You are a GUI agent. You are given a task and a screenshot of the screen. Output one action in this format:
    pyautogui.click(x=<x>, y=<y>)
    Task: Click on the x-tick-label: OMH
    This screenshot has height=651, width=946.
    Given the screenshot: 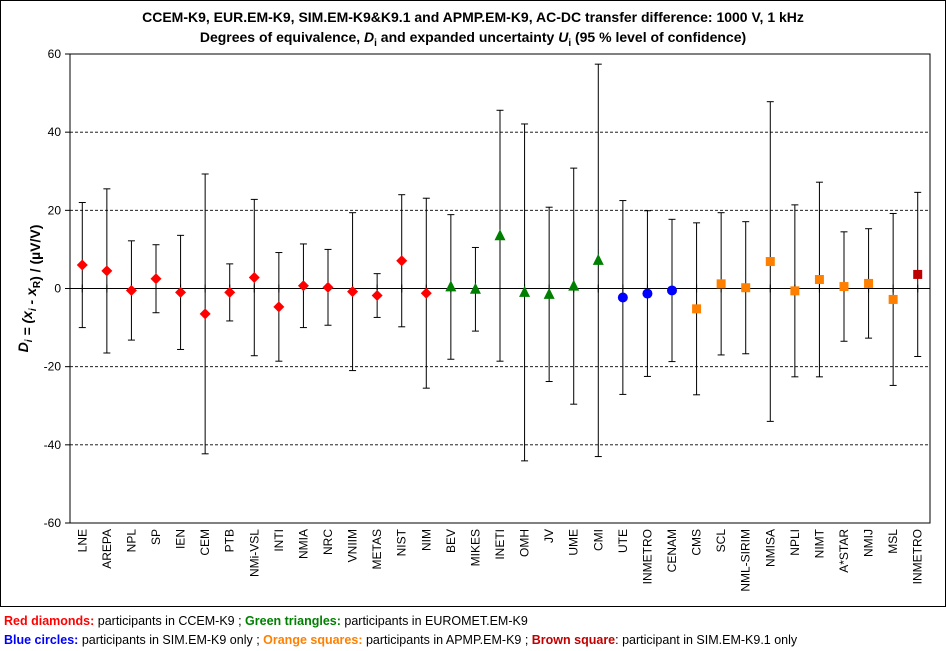 What is the action you would take?
    pyautogui.click(x=525, y=543)
    